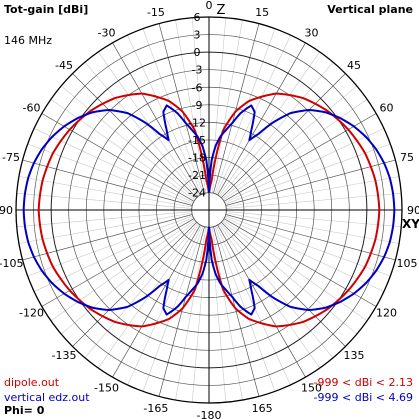  What do you see at coordinates (312, 33) in the screenshot?
I see `angle-label: 30` at bounding box center [312, 33].